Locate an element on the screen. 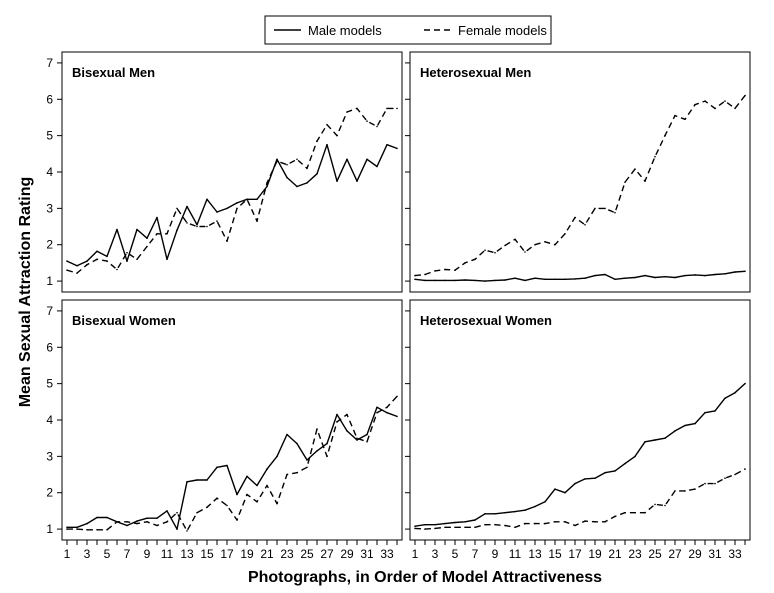 Image resolution: width=774 pixels, height=593 pixels. x-tick-label: 9 is located at coordinates (495, 554).